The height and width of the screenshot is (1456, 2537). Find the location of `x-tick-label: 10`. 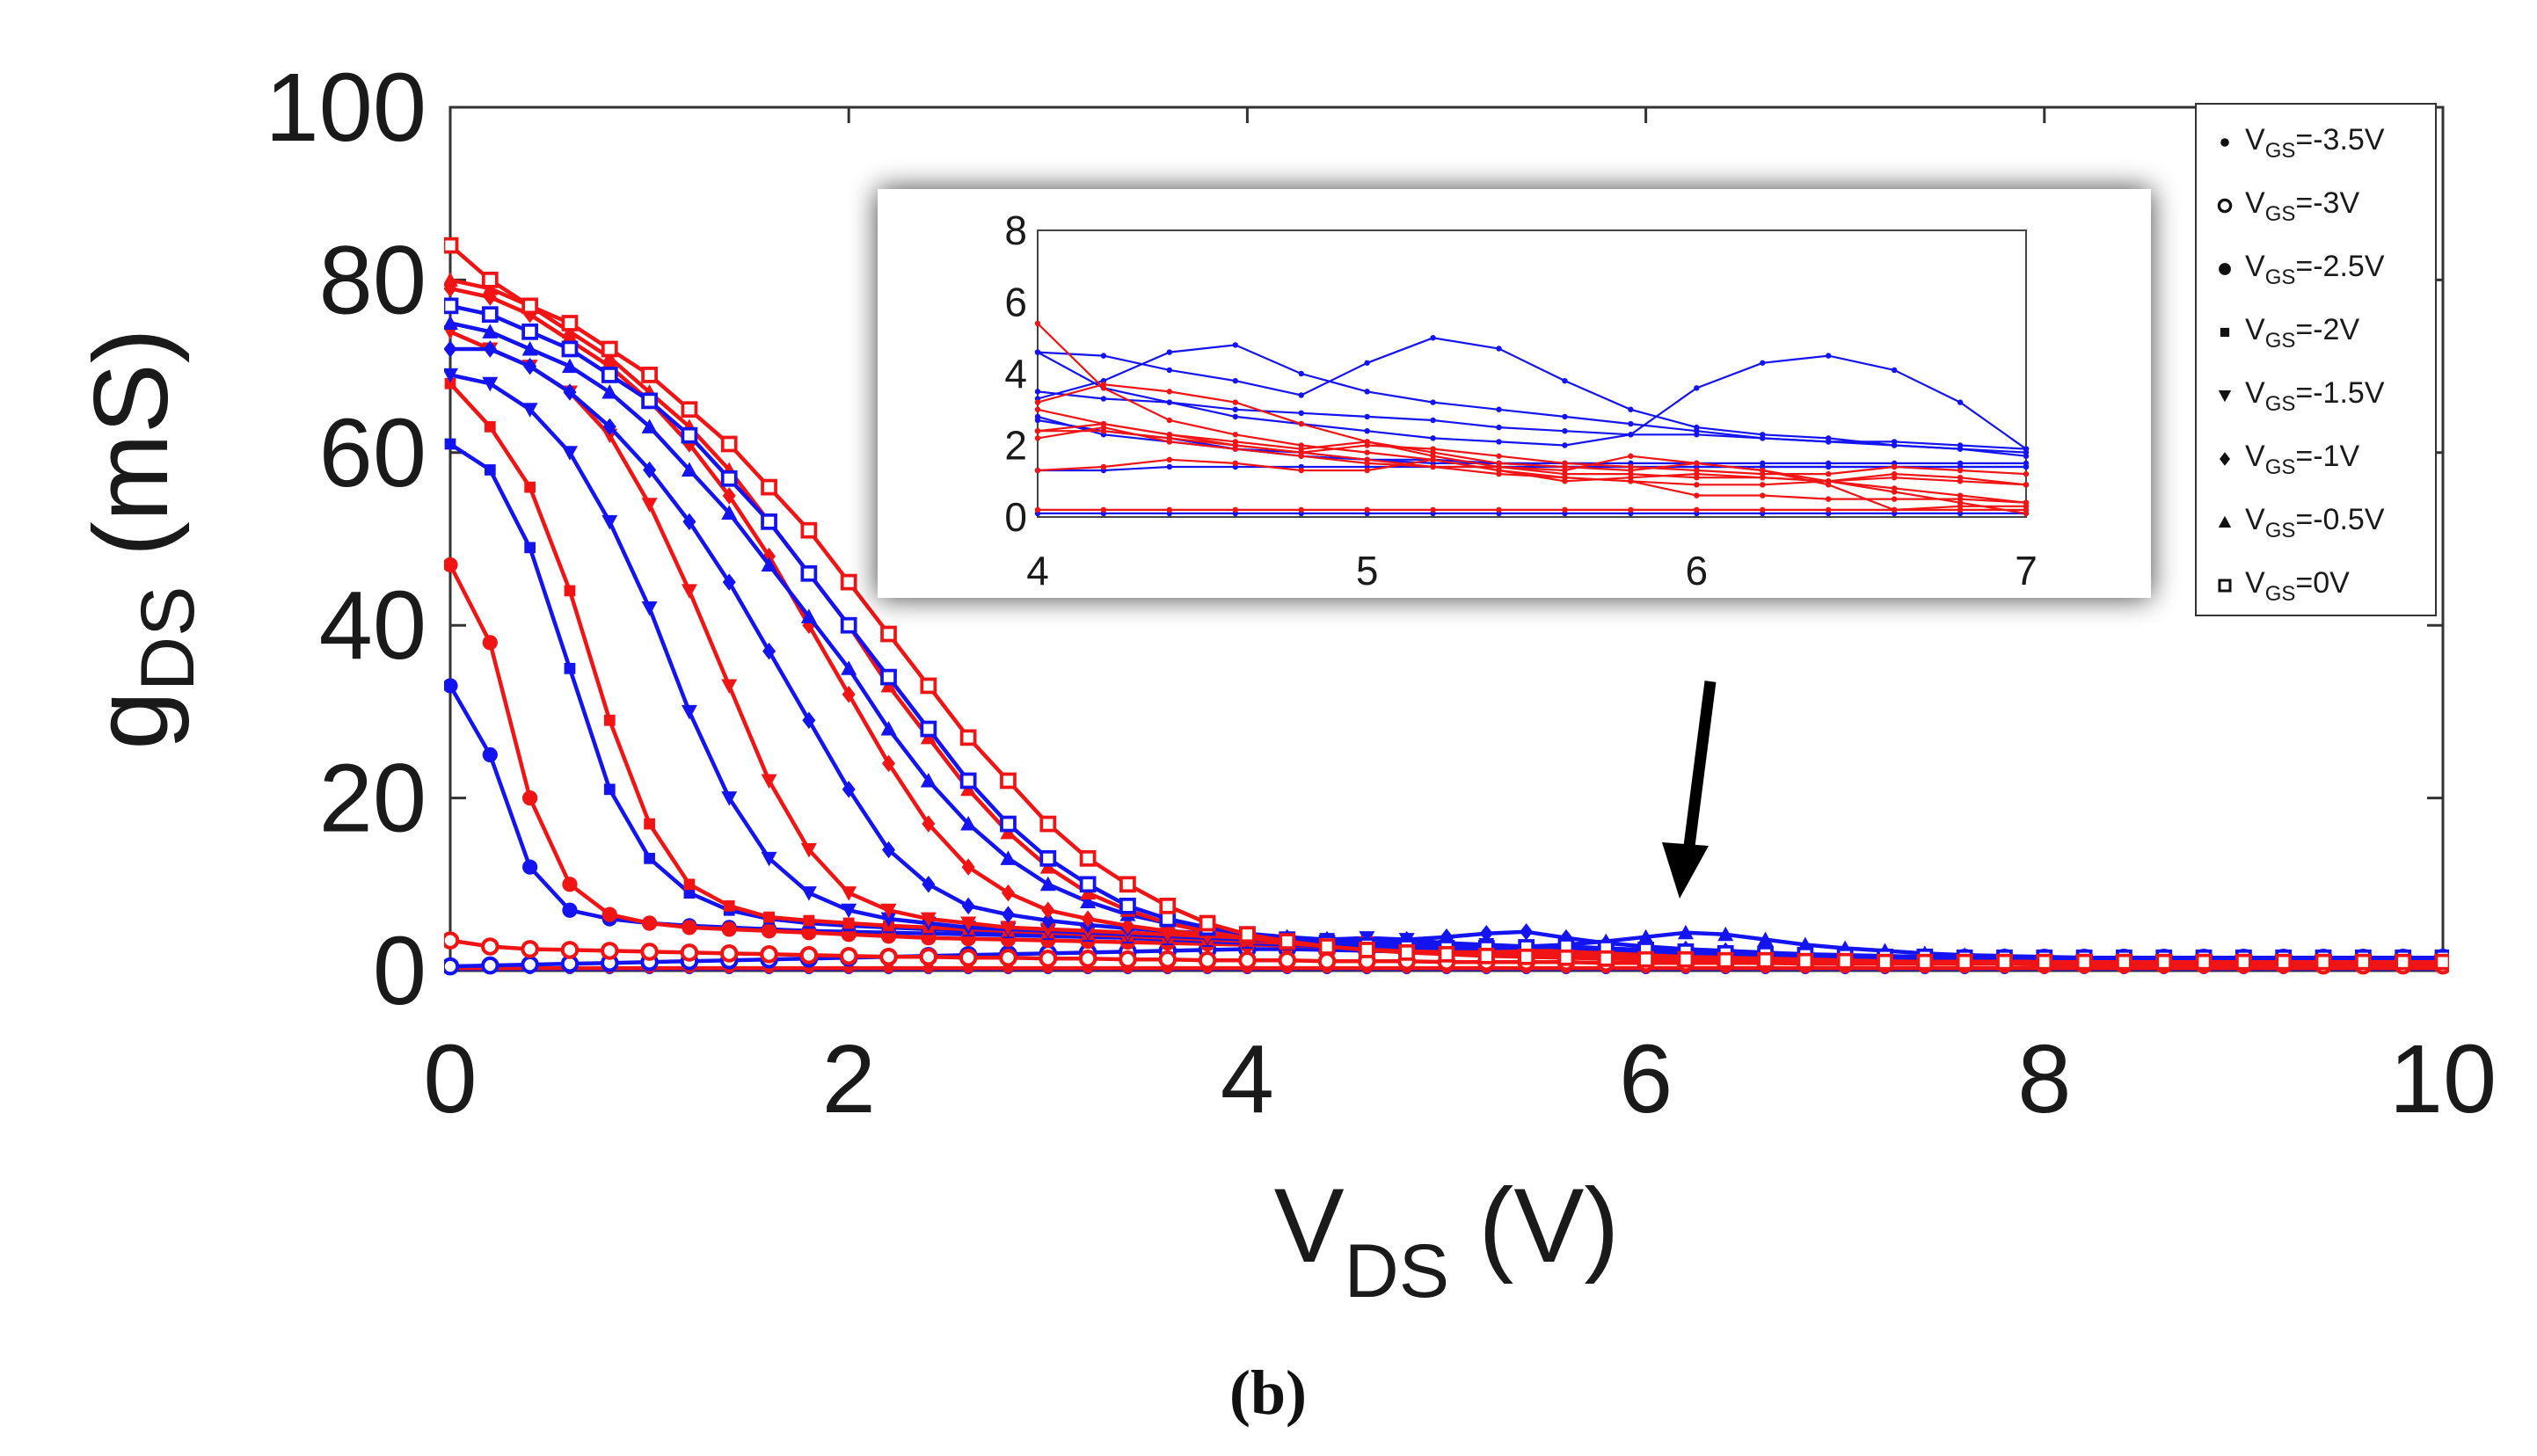

x-tick-label: 10 is located at coordinates (2443, 1079).